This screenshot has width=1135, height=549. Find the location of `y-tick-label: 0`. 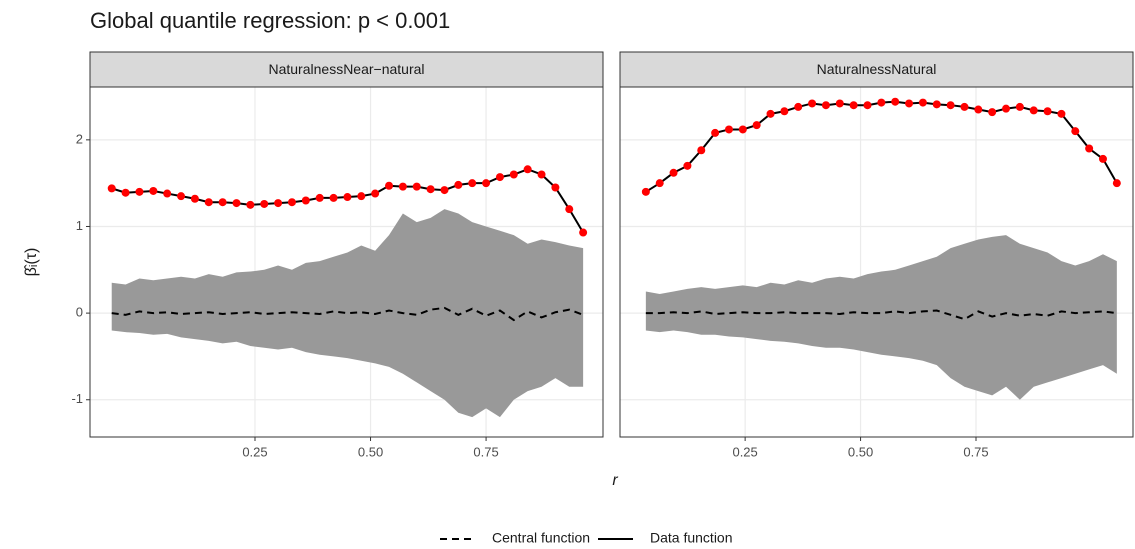

y-tick-label: 0 is located at coordinates (79, 312).